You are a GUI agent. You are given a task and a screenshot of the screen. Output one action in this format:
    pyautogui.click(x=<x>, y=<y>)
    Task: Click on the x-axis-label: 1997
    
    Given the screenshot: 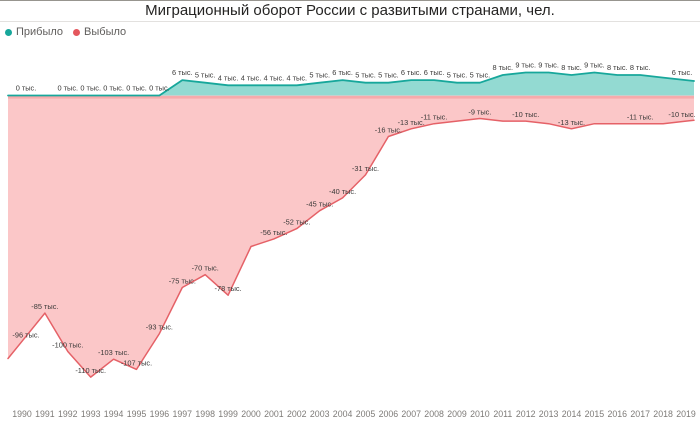 What is the action you would take?
    pyautogui.click(x=183, y=414)
    